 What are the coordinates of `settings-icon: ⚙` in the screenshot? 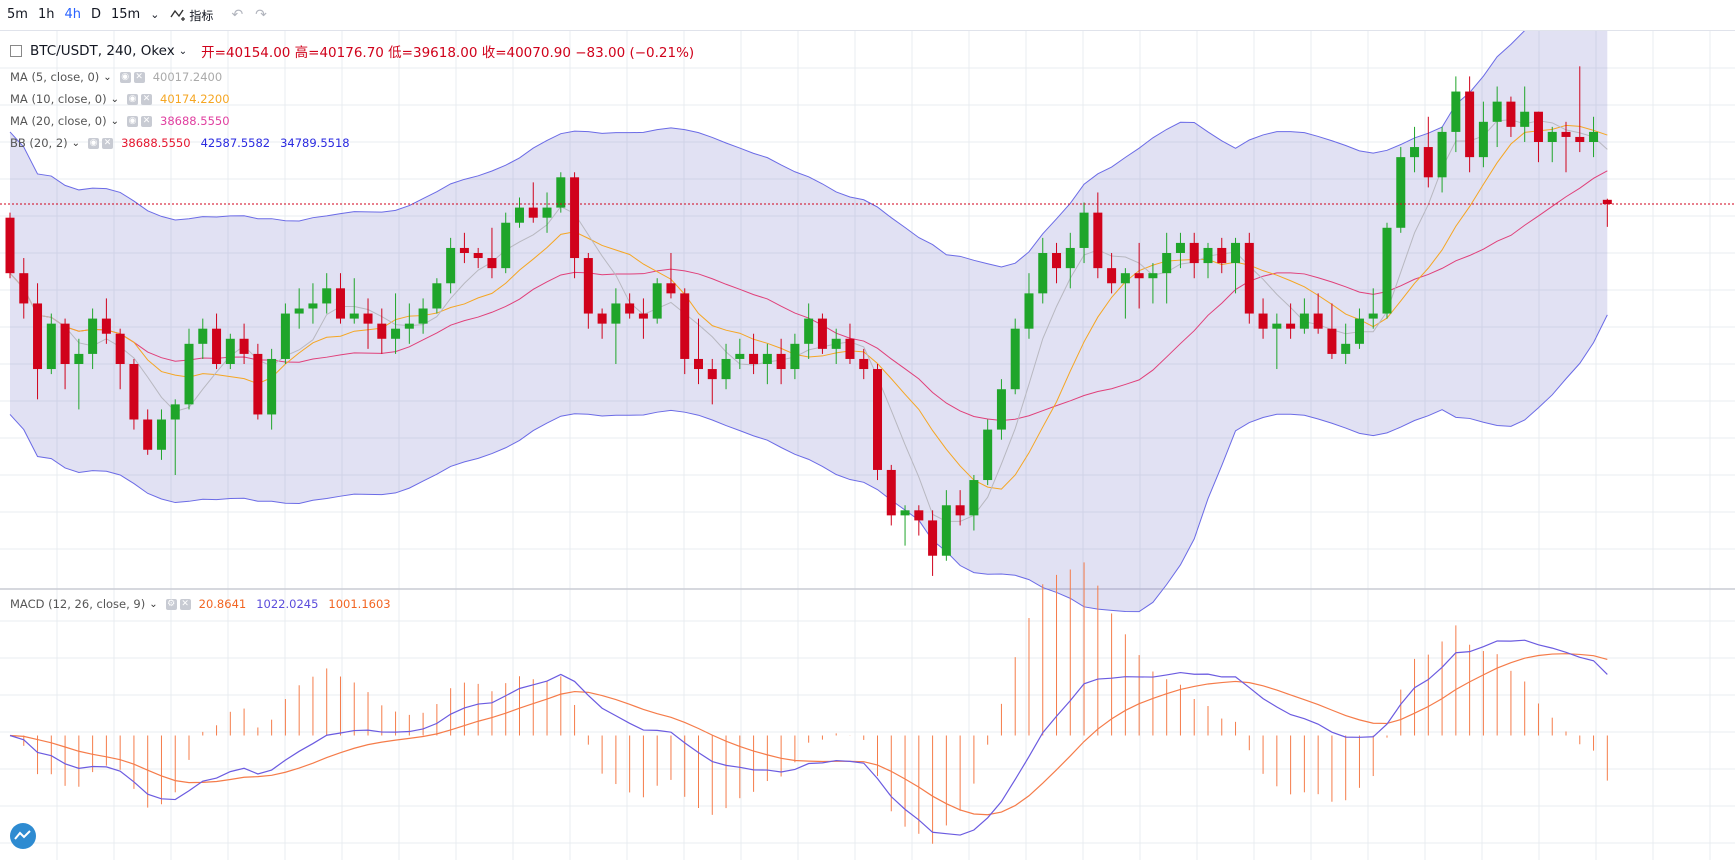 It's located at (171, 604).